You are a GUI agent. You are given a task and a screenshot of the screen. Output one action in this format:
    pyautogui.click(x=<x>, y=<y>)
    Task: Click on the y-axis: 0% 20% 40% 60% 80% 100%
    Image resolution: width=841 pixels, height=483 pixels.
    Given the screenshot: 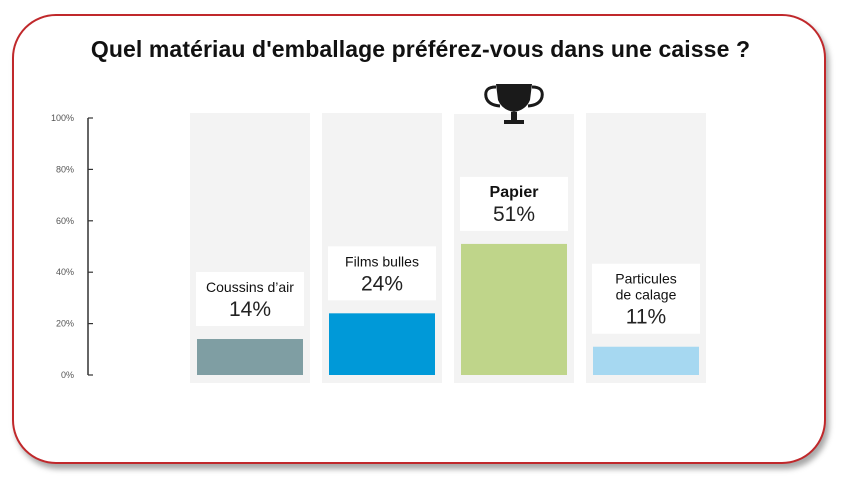 What is the action you would take?
    pyautogui.click(x=72, y=246)
    